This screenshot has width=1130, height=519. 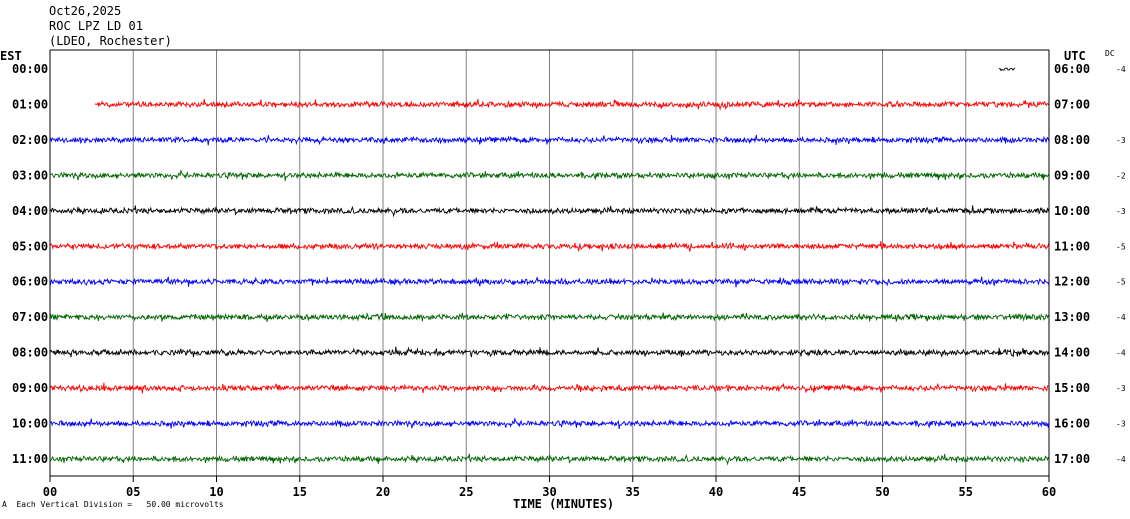 I want to click on right-timezone-label: UTC, so click(x=1075, y=56).